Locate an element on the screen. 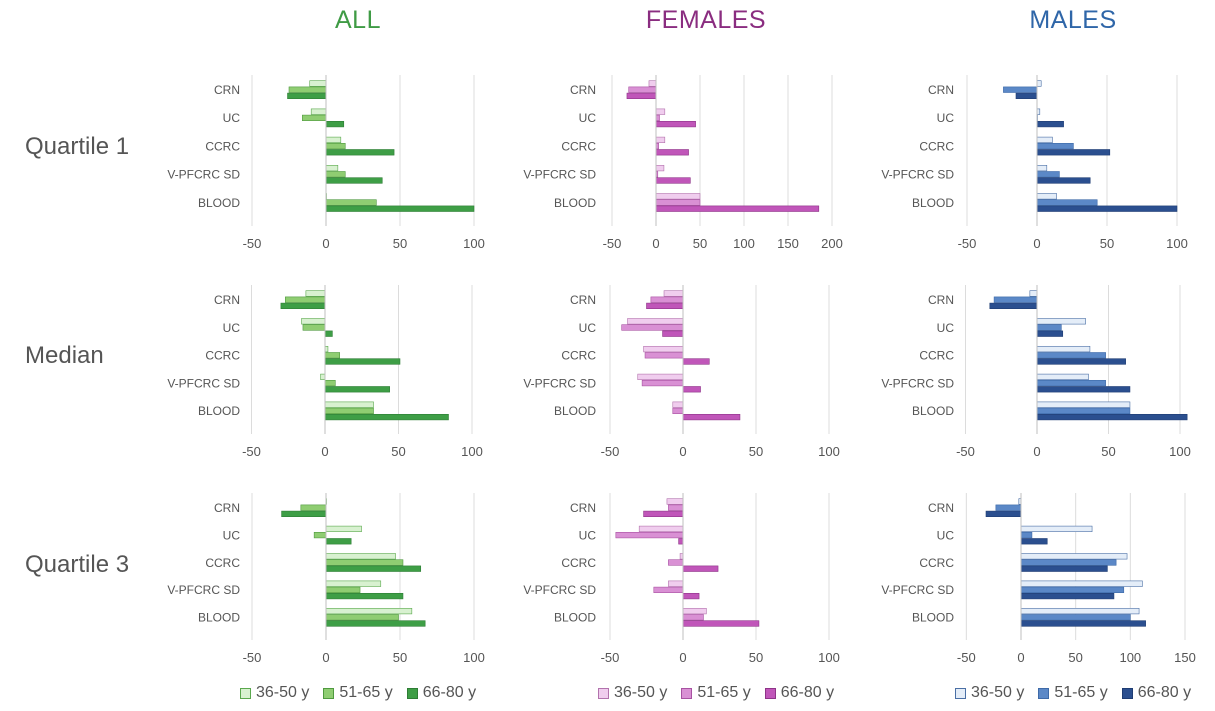 The image size is (1215, 711). bar-males-quartile-1-36-50y is located at coordinates (1044, 140).